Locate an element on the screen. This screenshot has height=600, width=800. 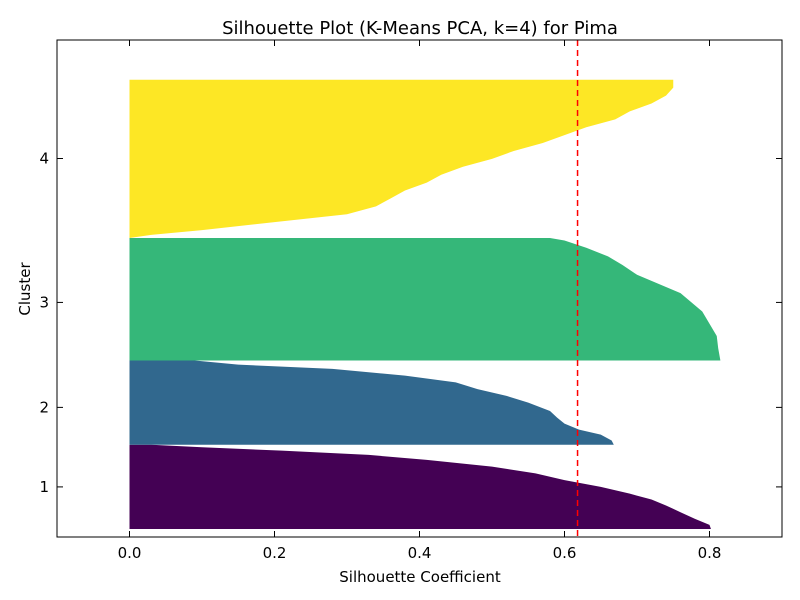
y-tick-label: 1 is located at coordinates (44, 487).